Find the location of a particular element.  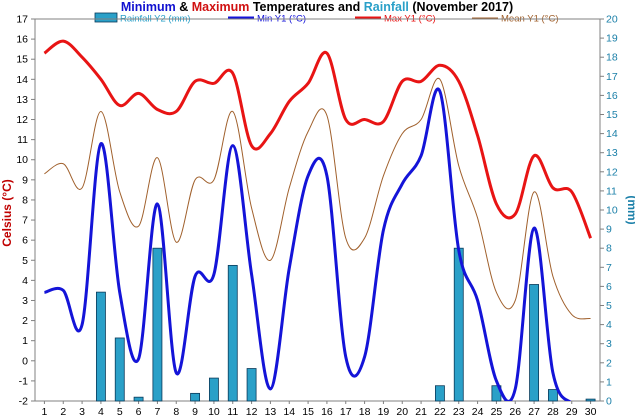

left-tick-label: 2 is located at coordinates (25, 321).